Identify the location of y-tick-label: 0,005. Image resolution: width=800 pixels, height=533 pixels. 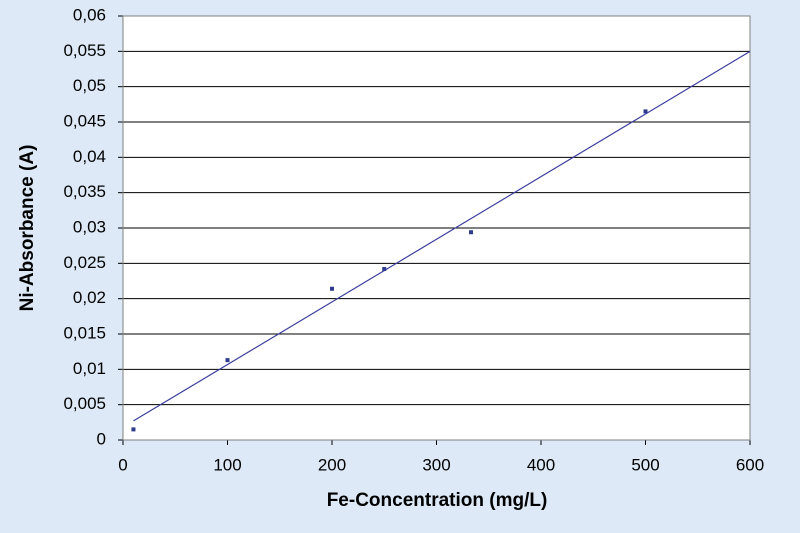
(84, 403).